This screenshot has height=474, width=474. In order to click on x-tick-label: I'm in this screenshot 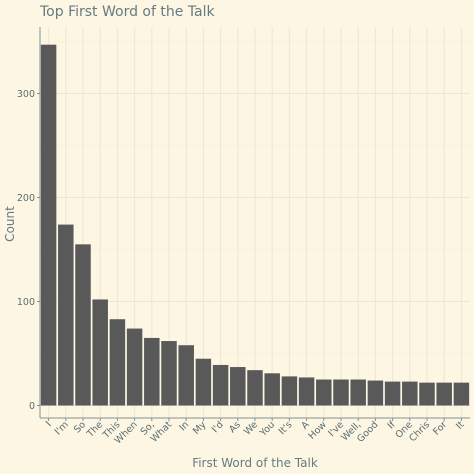, I will do `click(62, 428)`.